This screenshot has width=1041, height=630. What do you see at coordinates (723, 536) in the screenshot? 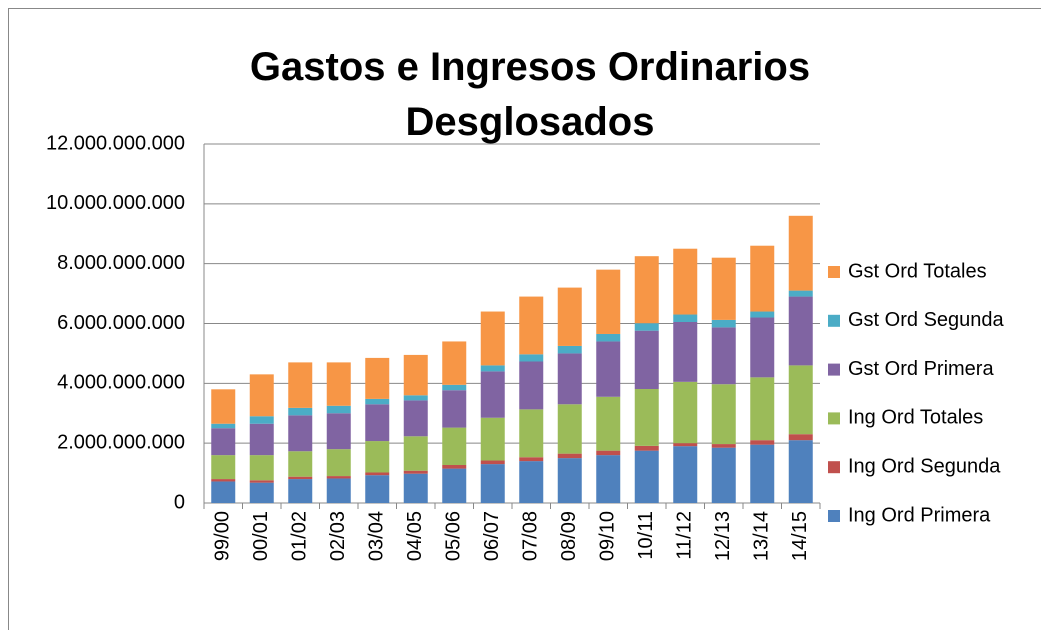
I see `x-tick-label: 12/13` at bounding box center [723, 536].